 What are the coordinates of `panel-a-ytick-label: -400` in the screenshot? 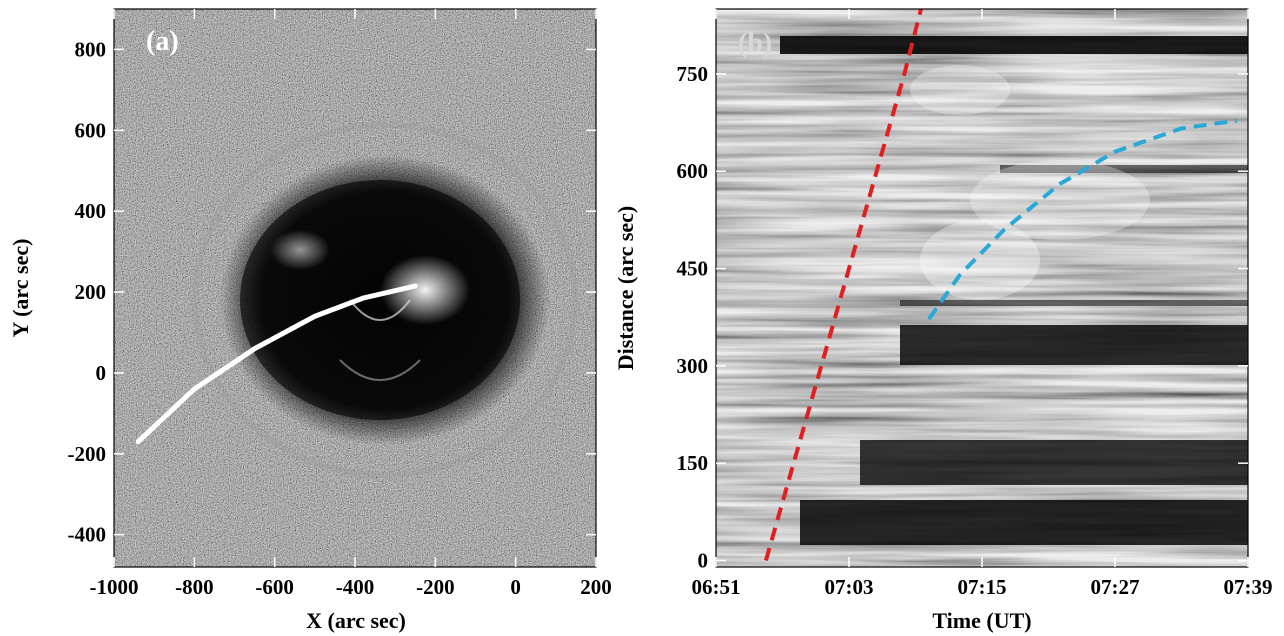 It's located at (87, 535).